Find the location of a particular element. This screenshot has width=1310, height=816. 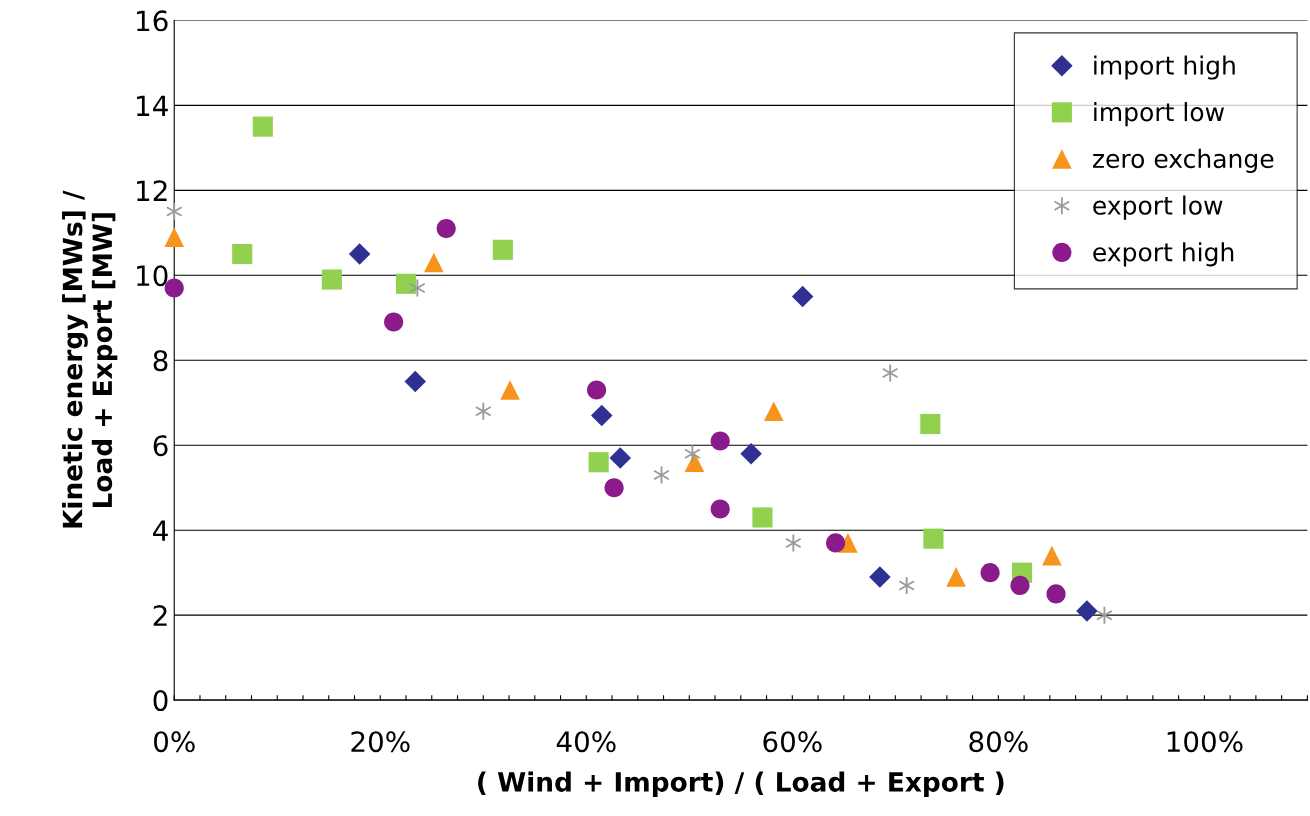

y-tick-label: 2 is located at coordinates (160, 615).